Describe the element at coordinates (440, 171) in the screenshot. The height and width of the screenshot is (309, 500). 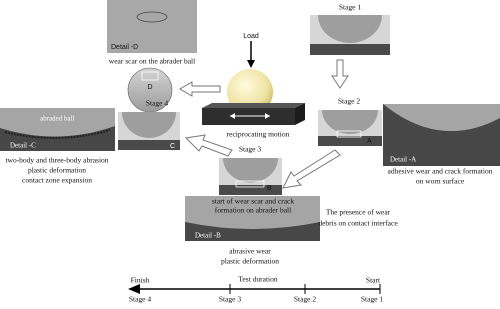
I see `caption: adhesive wear and crack formation` at that location.